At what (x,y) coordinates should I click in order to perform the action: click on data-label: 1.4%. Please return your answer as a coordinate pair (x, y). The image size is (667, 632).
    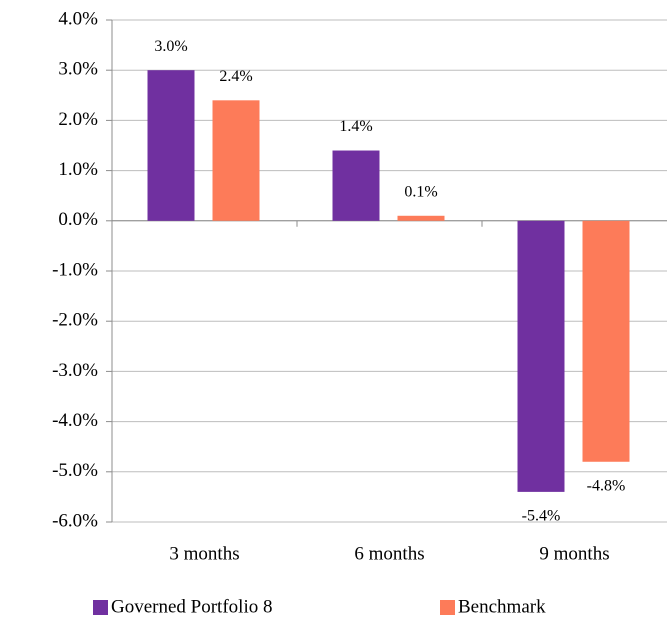
    Looking at the image, I should click on (355, 126).